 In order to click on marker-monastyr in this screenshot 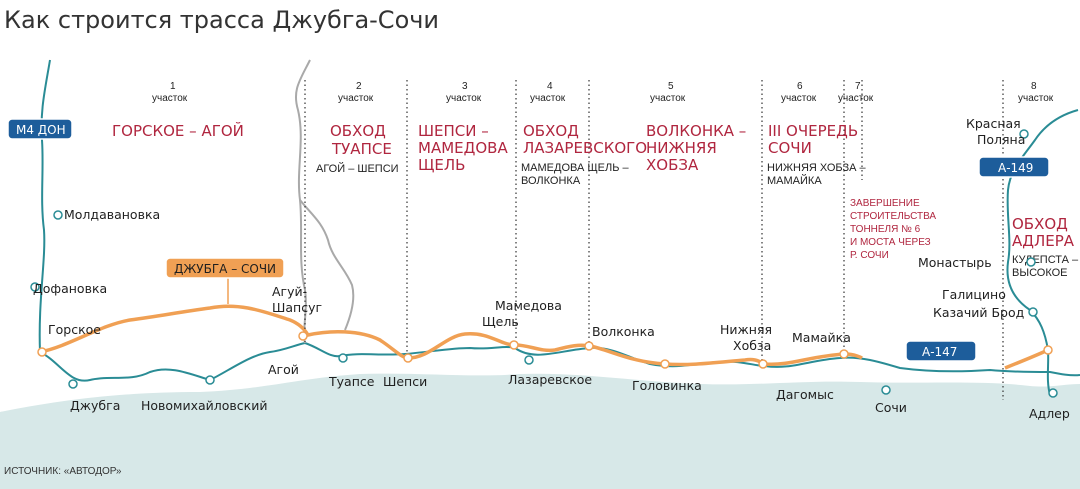, I will do `click(1031, 262)`.